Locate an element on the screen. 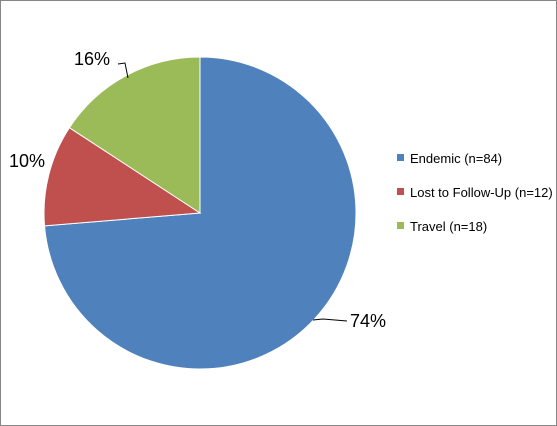 The width and height of the screenshot is (557, 426). legend-item-endemic: Endemic (n=84) is located at coordinates (477, 158).